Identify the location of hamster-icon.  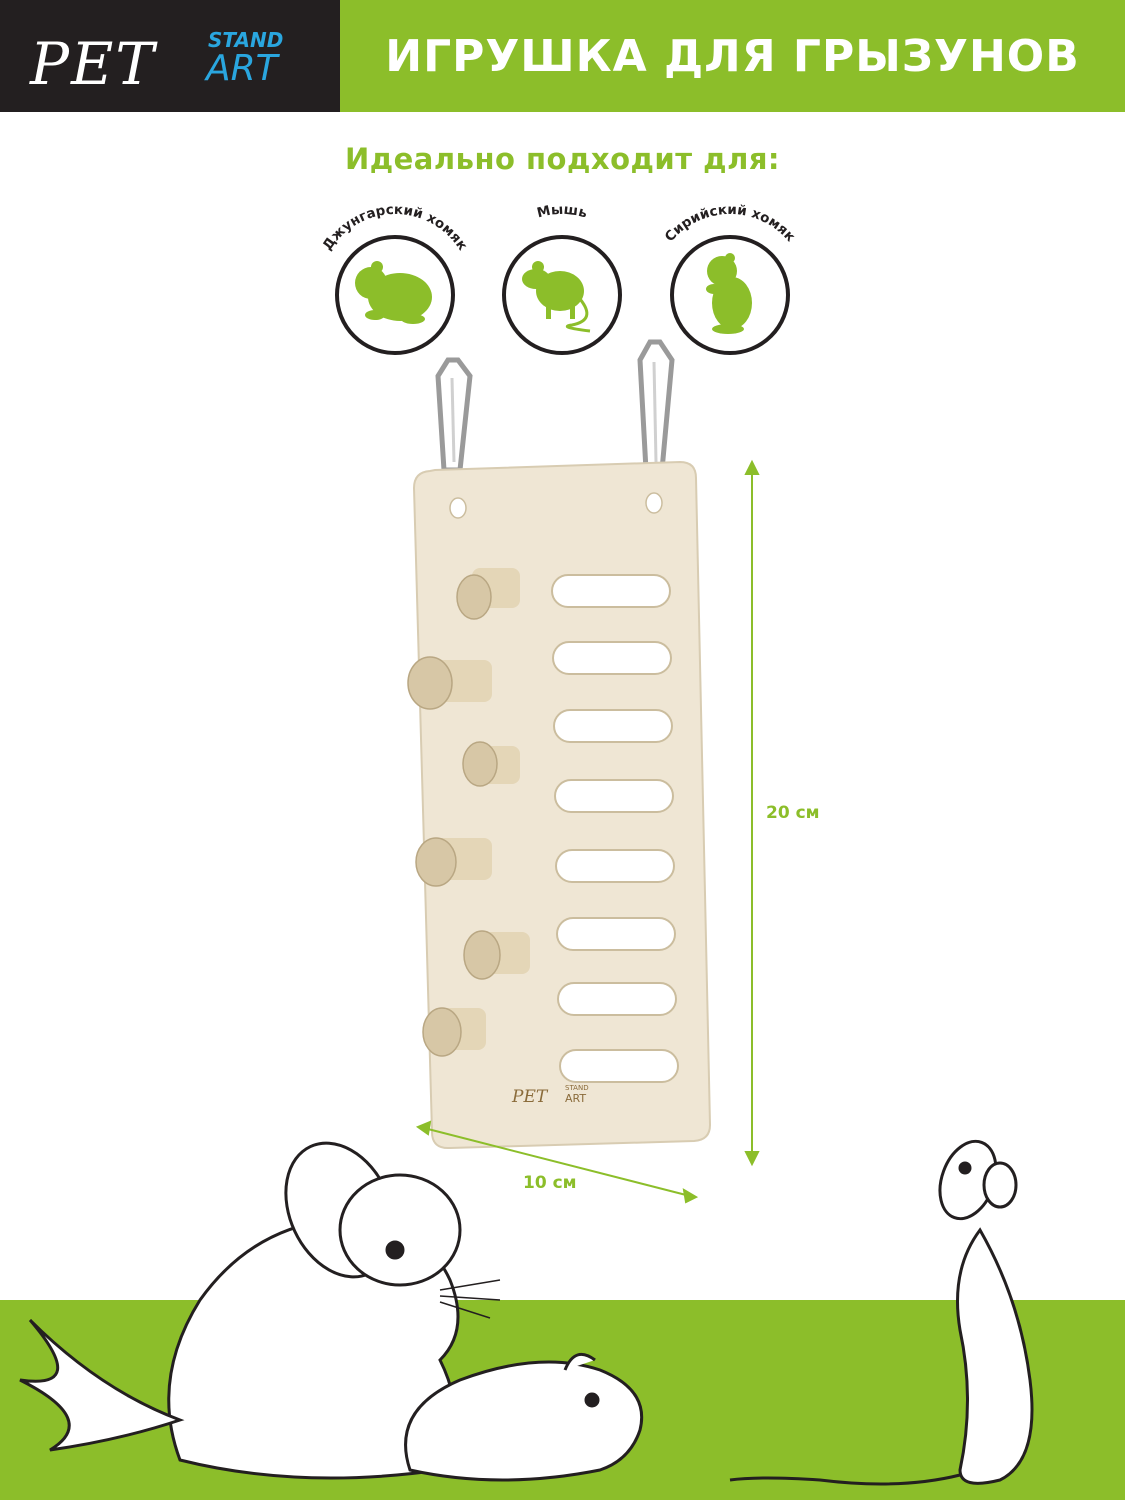
(393, 292).